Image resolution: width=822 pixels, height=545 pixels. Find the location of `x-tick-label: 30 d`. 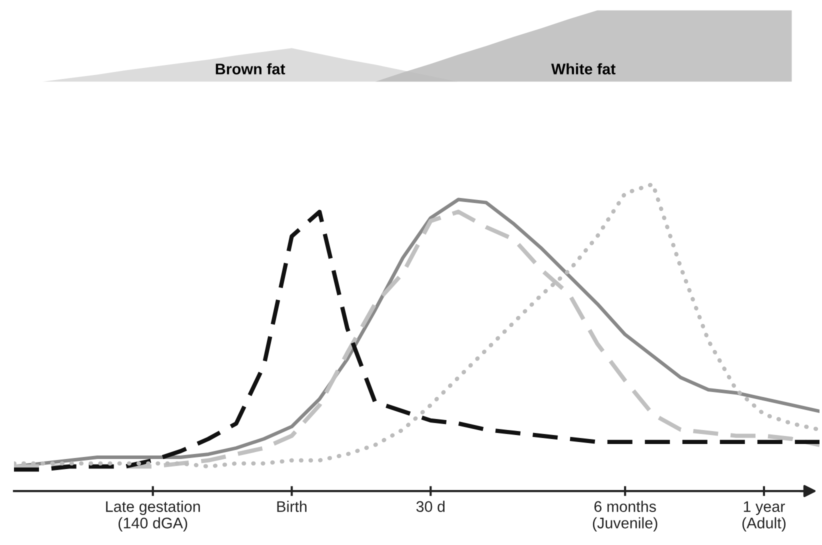

x-tick-label: 30 d is located at coordinates (430, 506).